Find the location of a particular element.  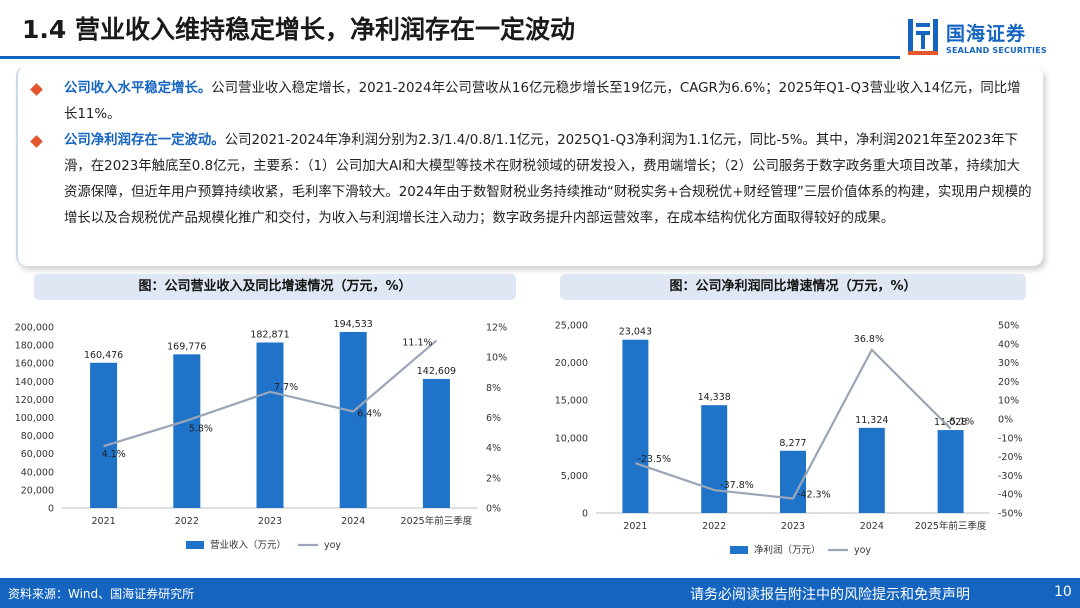

logo-text-cn: 国海证券 is located at coordinates (986, 34).